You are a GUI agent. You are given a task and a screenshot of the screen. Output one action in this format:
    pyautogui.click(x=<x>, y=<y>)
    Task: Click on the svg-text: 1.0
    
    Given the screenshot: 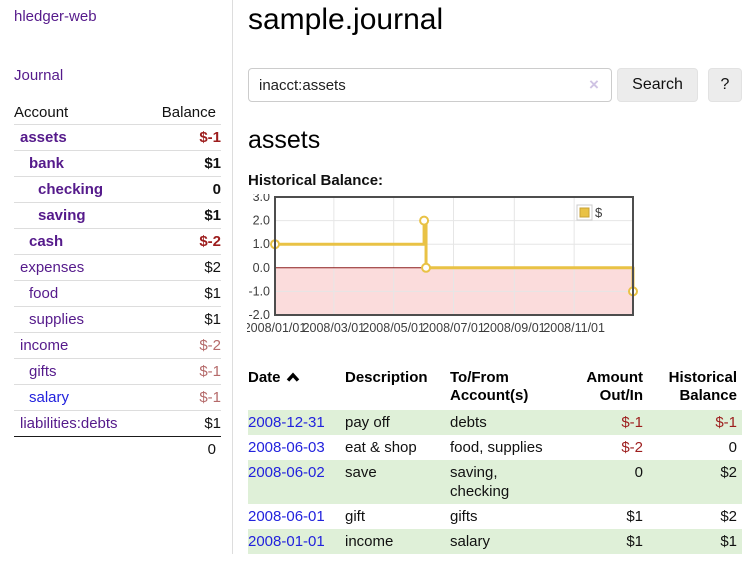 What is the action you would take?
    pyautogui.click(x=261, y=244)
    